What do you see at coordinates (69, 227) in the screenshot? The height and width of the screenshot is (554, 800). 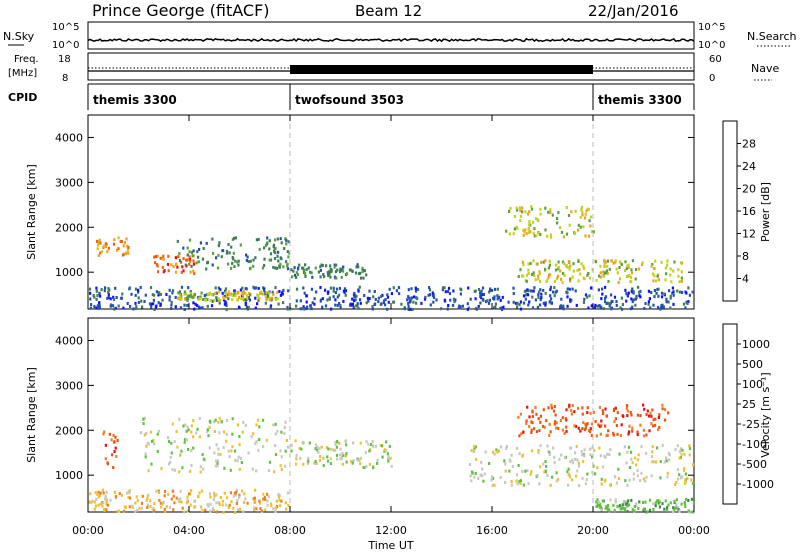 I see `y-tick-label: 2000` at bounding box center [69, 227].